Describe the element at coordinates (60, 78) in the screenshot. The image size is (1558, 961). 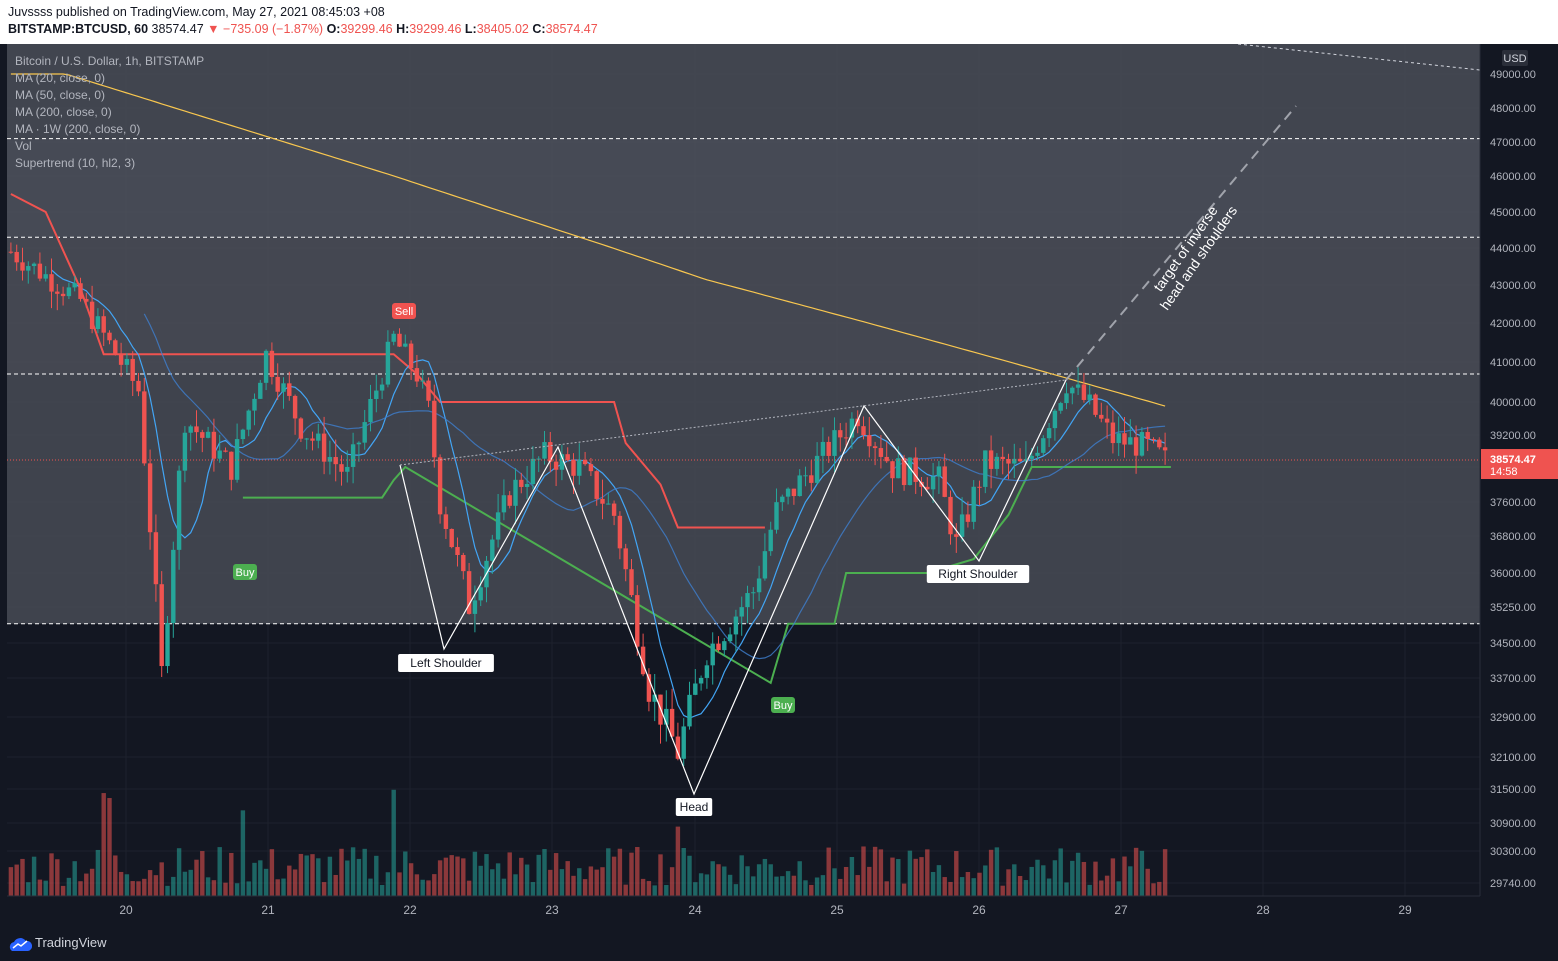
I see `legend-ma20: MA (20, close, 0)` at that location.